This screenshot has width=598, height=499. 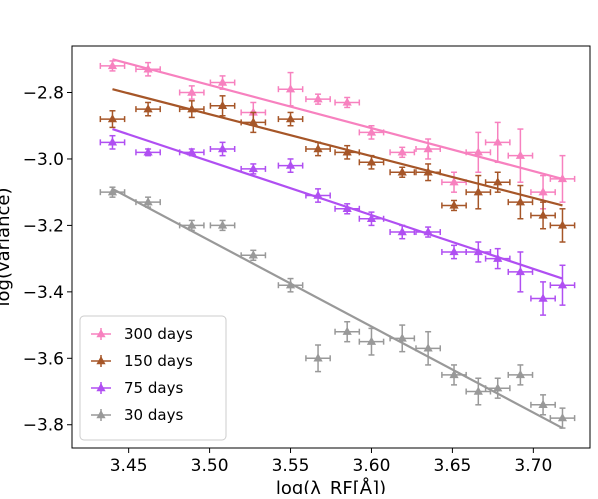 I want to click on x-tick-label: 3.45, so click(x=129, y=466).